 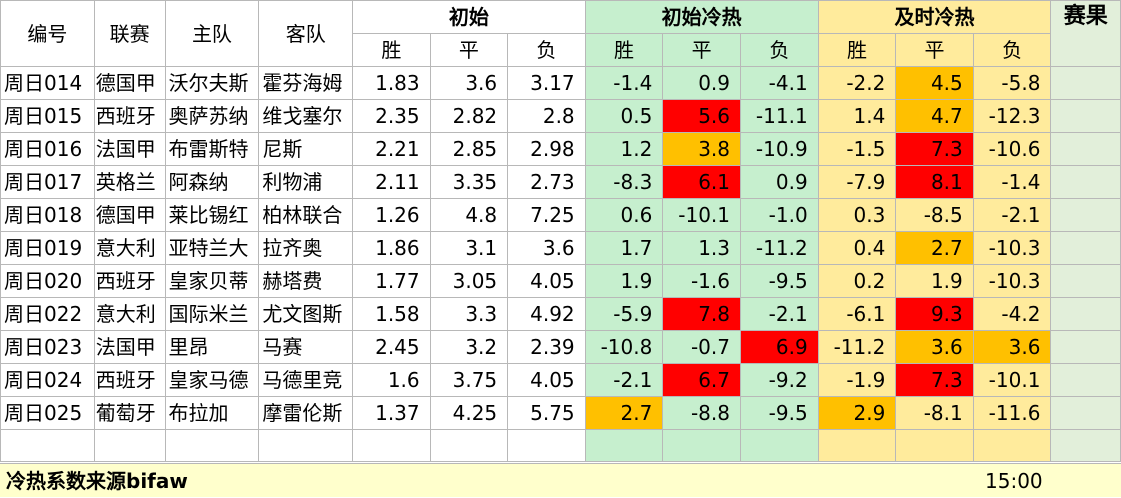 What do you see at coordinates (857, 347) in the screenshot?
I see `realtime-heat-win: -11.2` at bounding box center [857, 347].